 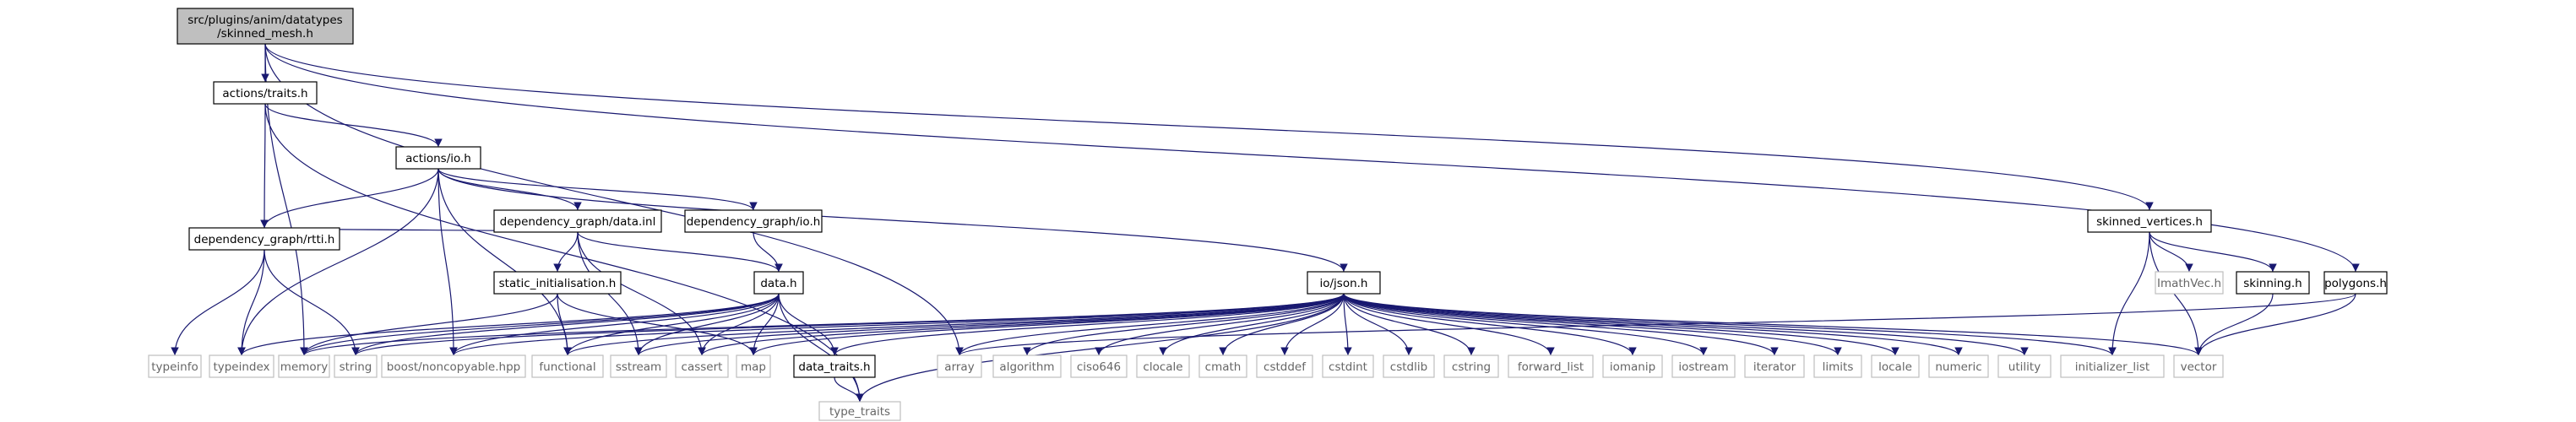 What do you see at coordinates (353, 125) in the screenshot?
I see `edge-actions_traits-to-actions_io` at bounding box center [353, 125].